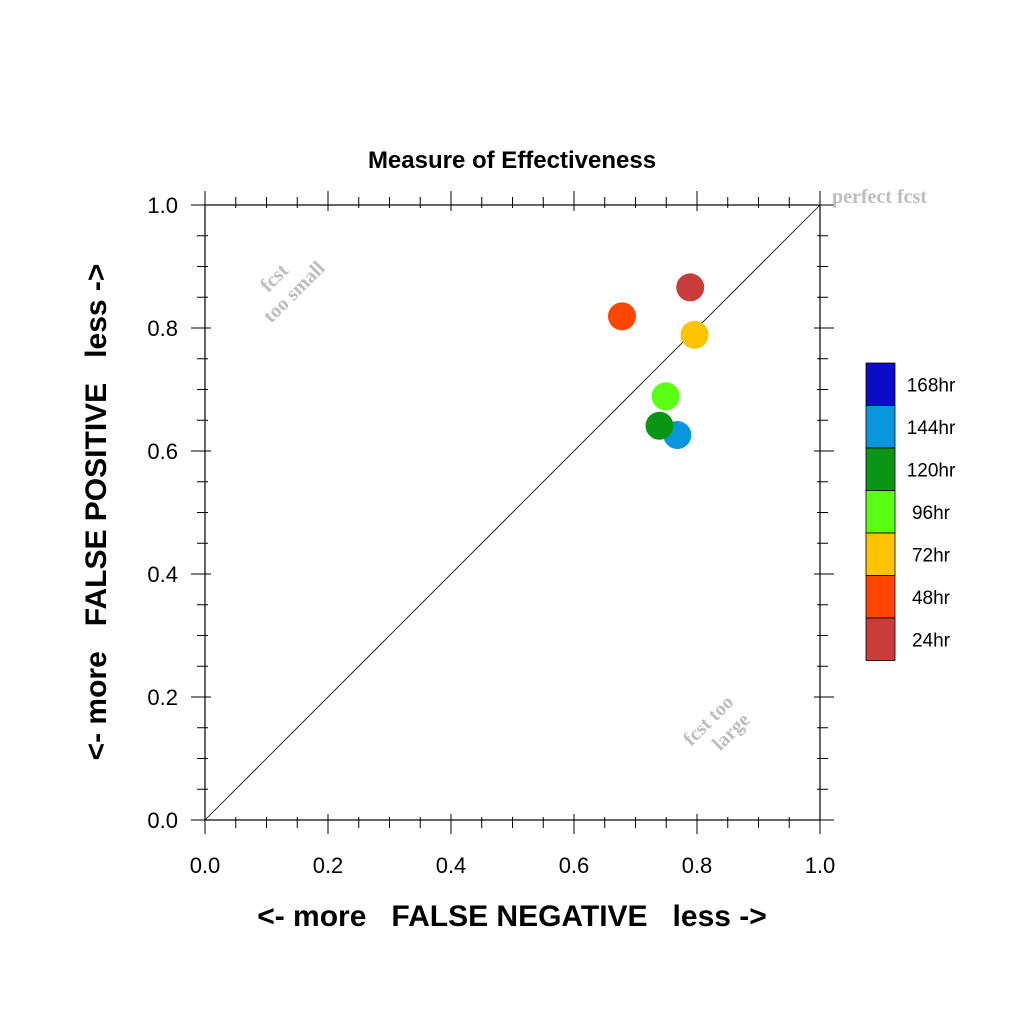 This screenshot has height=1024, width=1024. What do you see at coordinates (931, 470) in the screenshot?
I see `legend-label-120hr: 120hr` at bounding box center [931, 470].